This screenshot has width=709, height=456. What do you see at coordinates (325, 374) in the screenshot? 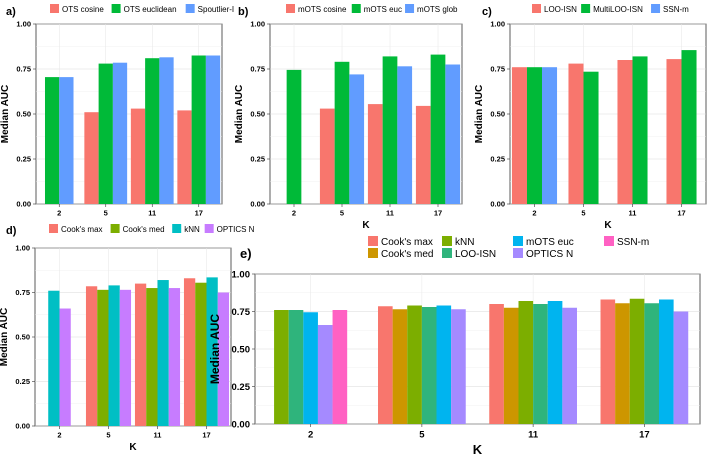
I see `bar-e-optics-n-k2` at bounding box center [325, 374].